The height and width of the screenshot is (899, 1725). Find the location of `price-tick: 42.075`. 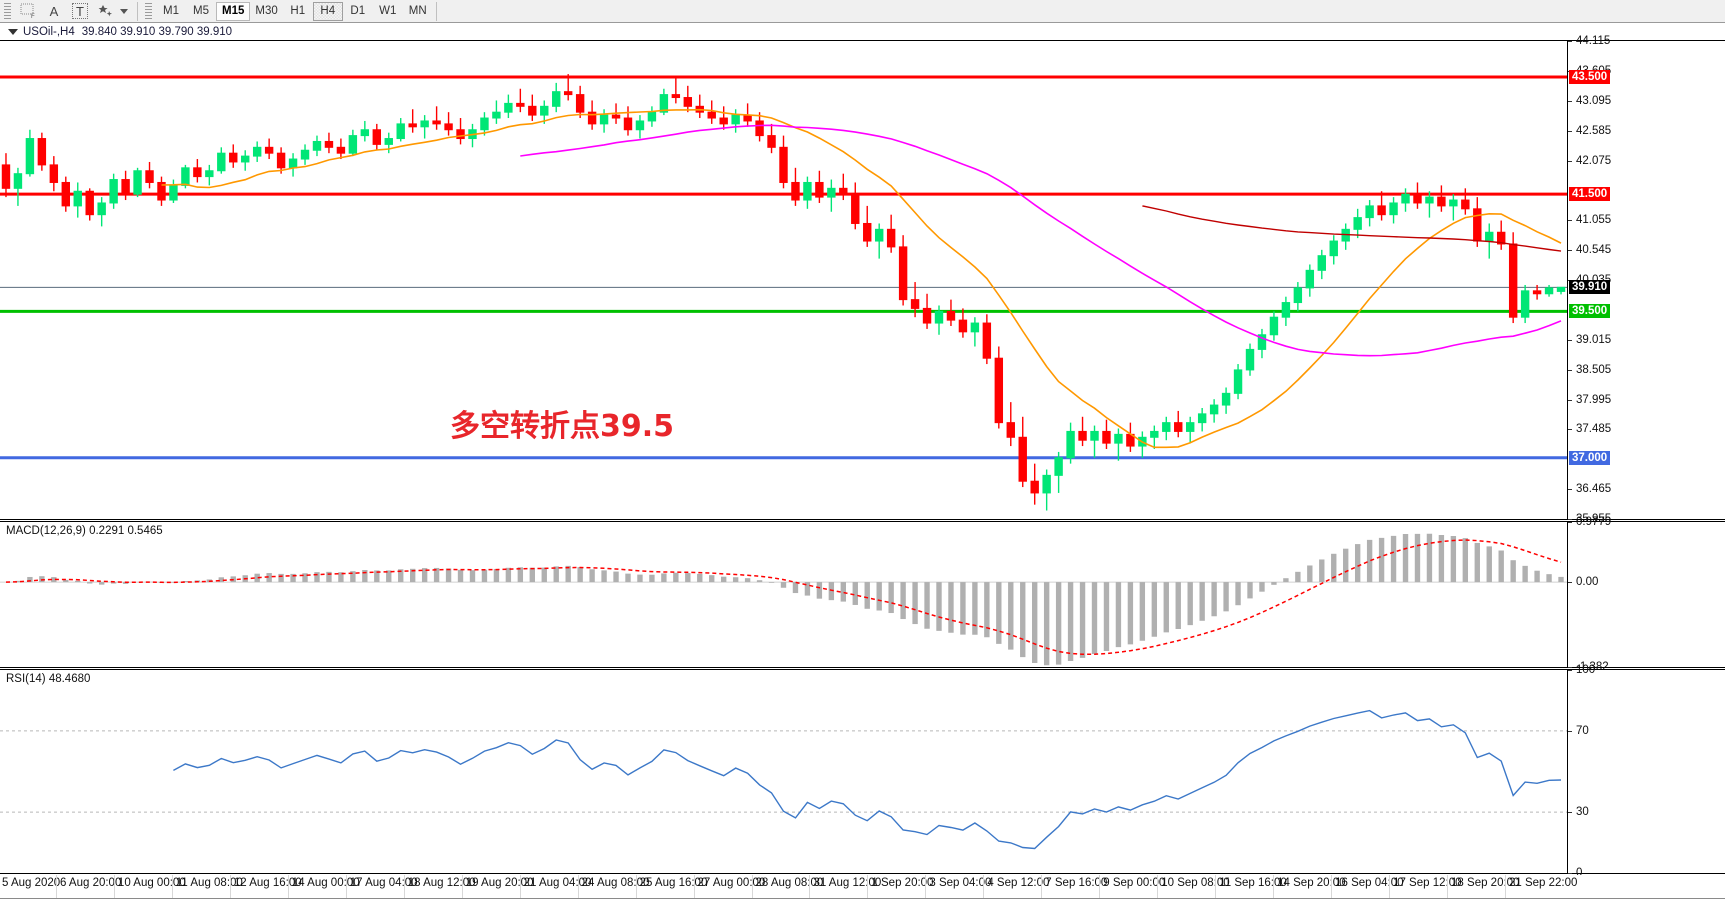

price-tick: 42.075 is located at coordinates (1589, 161).